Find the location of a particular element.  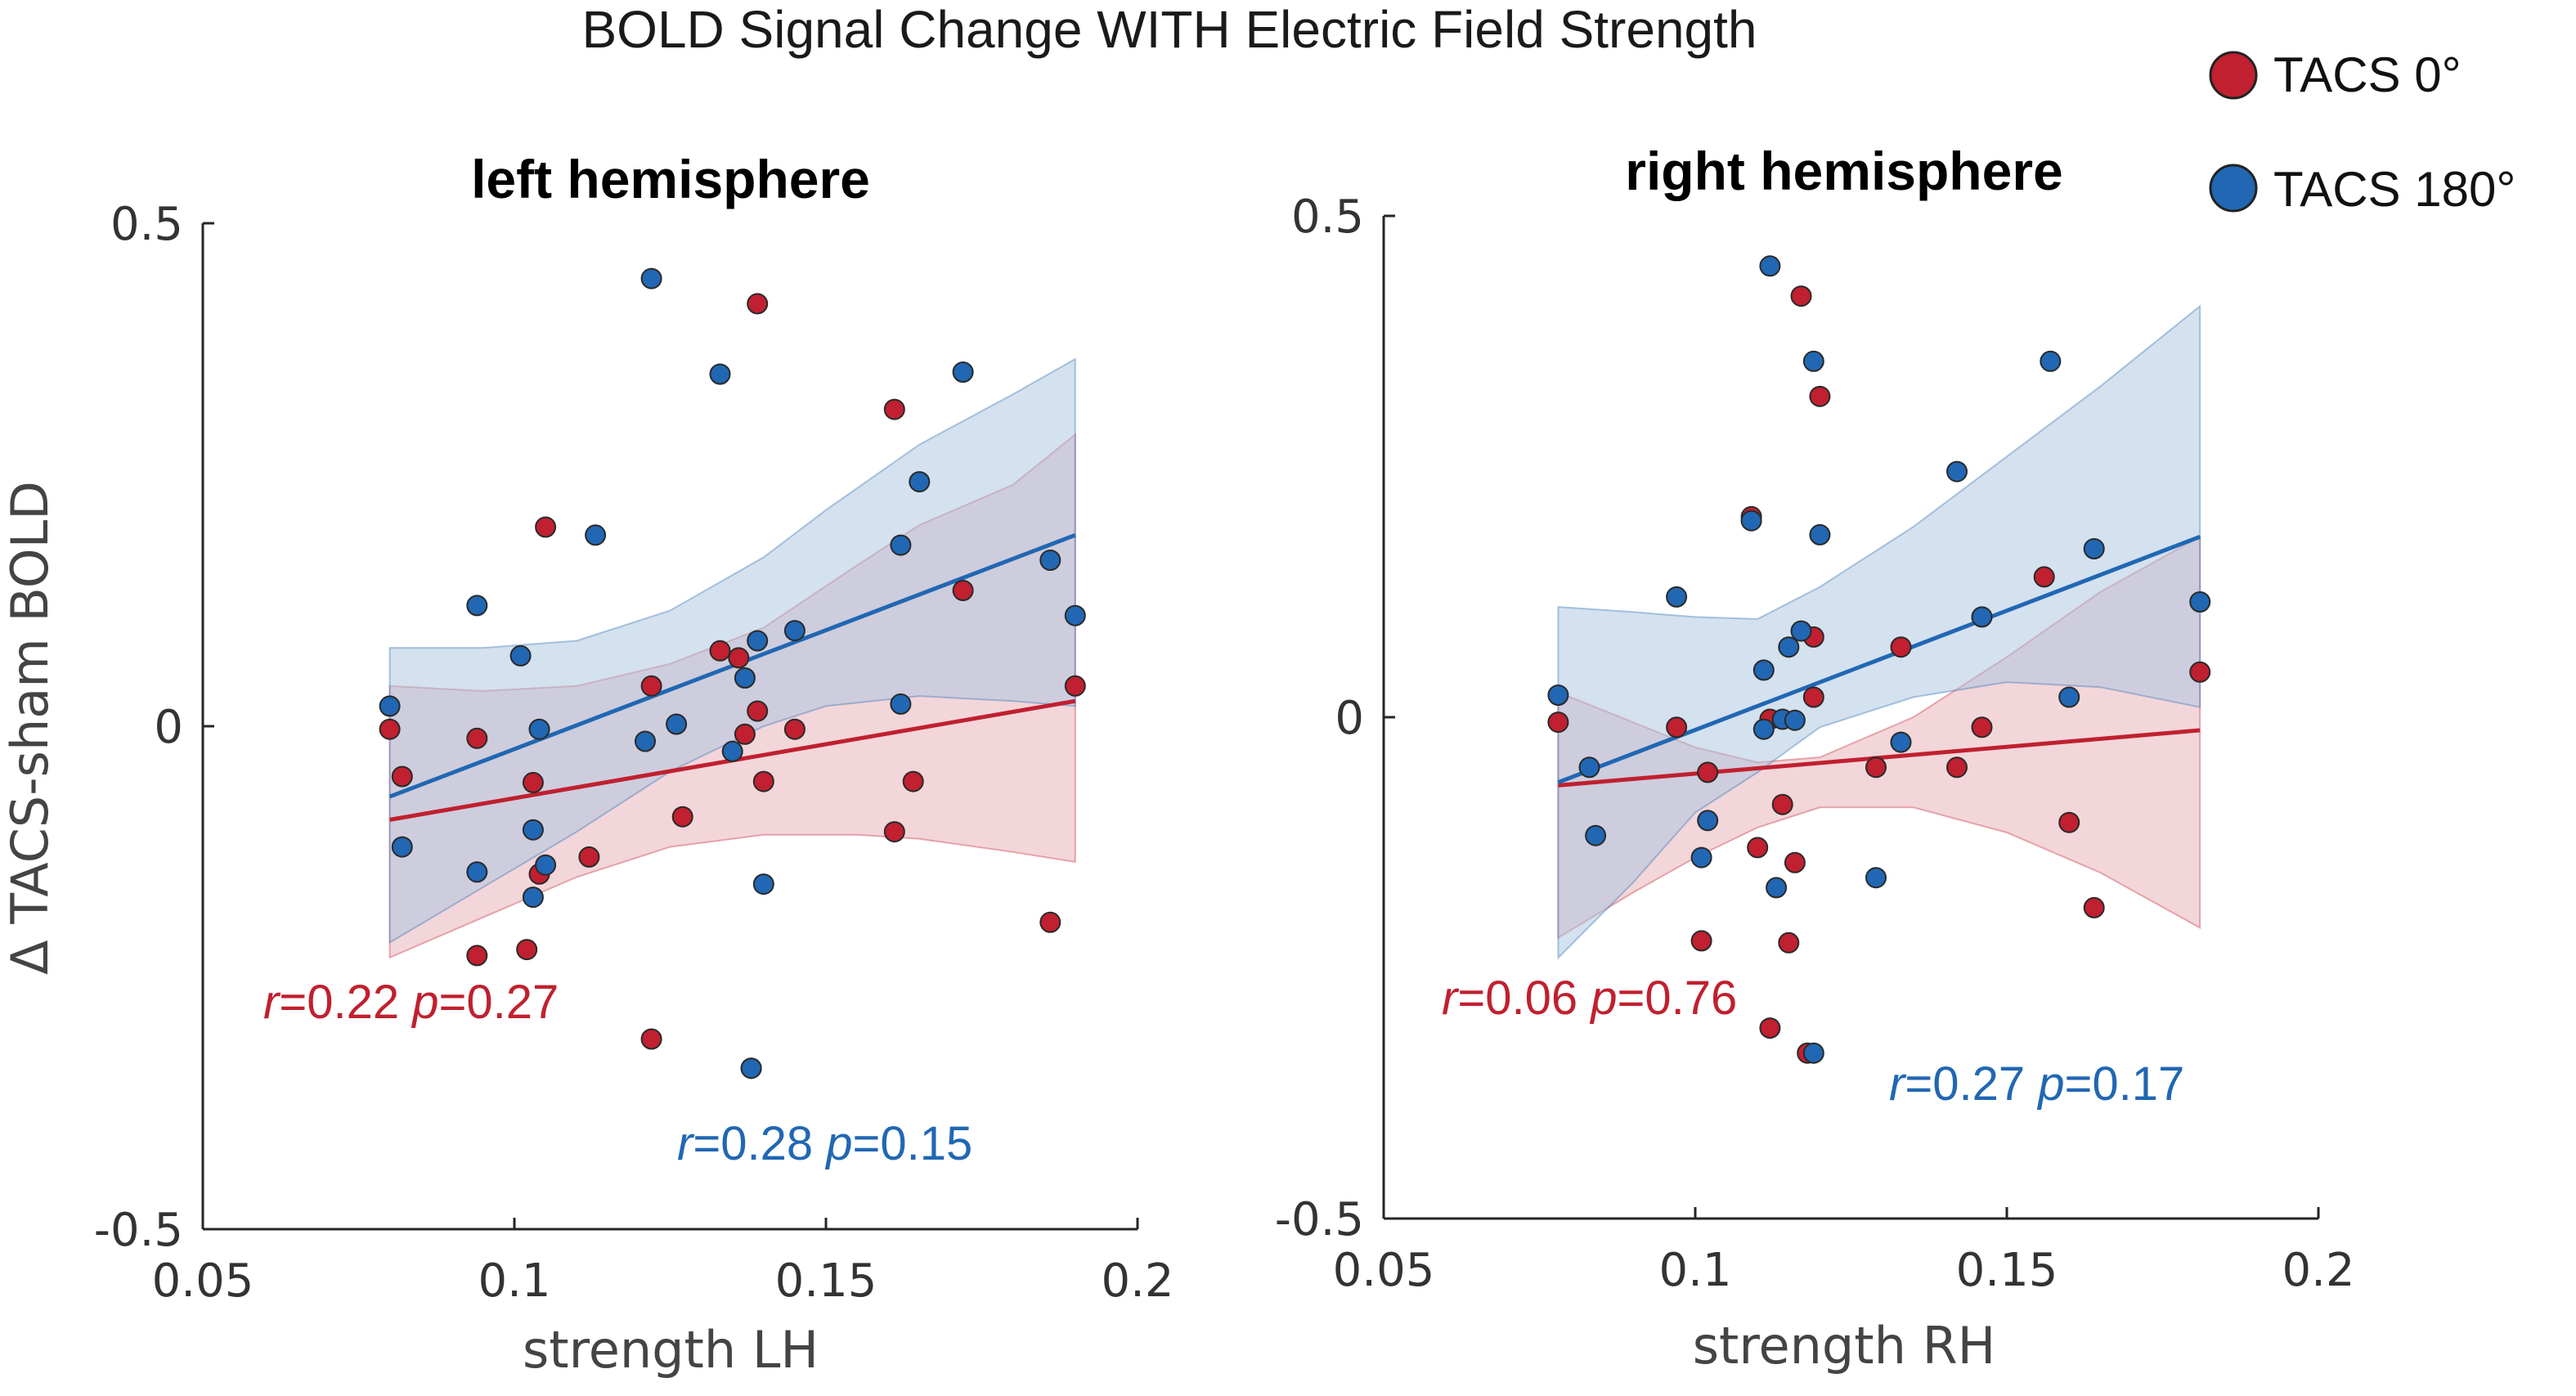

y-tick-label: 0 is located at coordinates (1349, 718).